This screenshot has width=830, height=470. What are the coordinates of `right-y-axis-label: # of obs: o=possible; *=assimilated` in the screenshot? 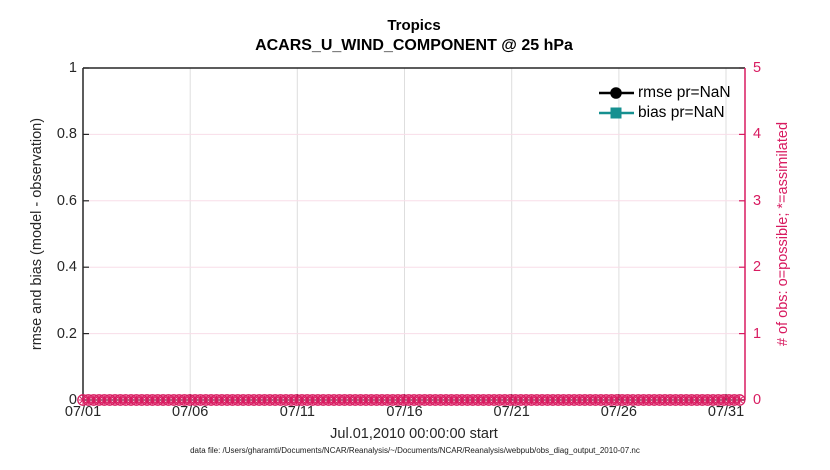 It's located at (783, 234).